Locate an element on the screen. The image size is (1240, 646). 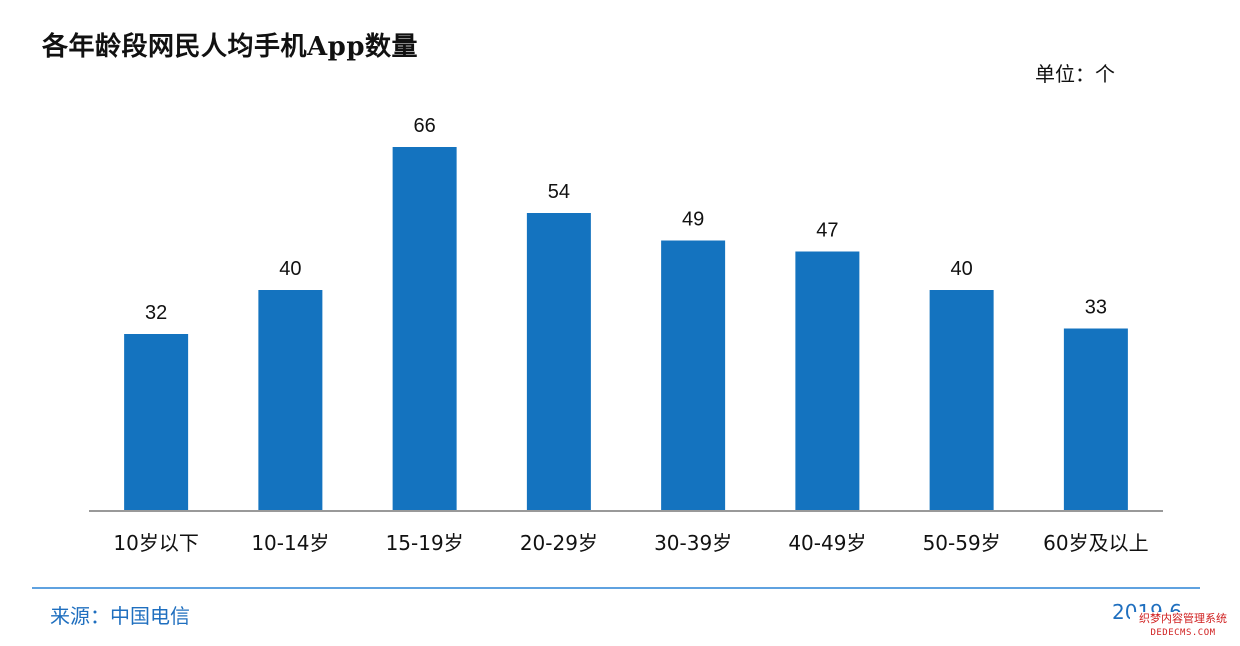
x-tick-label-4: 30-39岁 is located at coordinates (693, 543).